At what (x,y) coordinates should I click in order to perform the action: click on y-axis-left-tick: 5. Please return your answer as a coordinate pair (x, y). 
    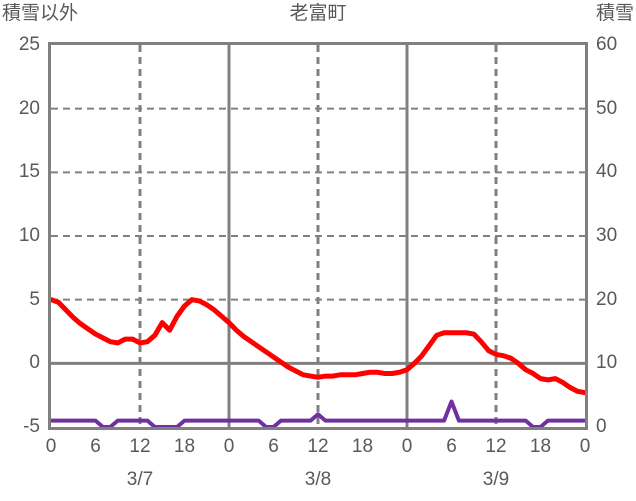
    Looking at the image, I should click on (34, 299).